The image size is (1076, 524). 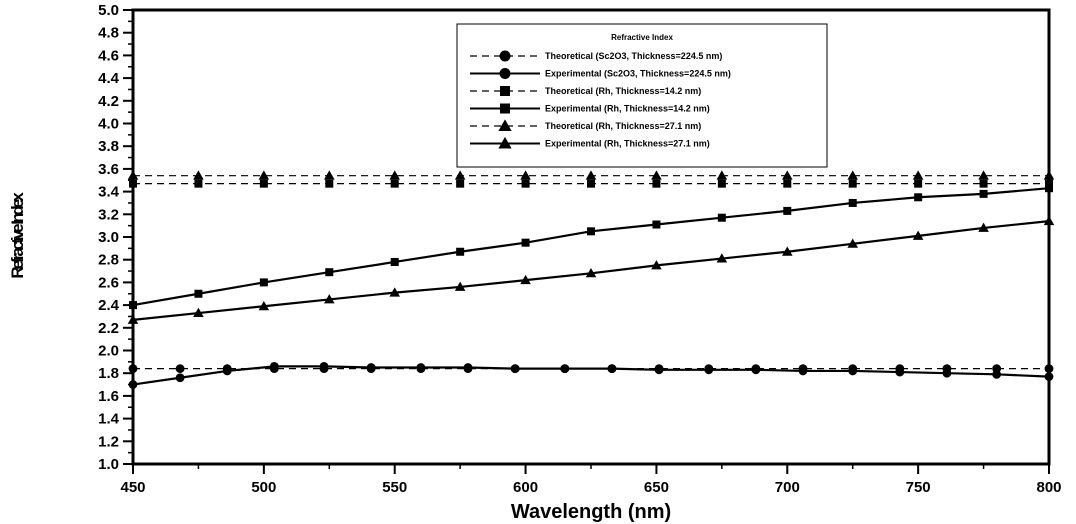 What do you see at coordinates (108, 146) in the screenshot?
I see `y-tick-label: 3.8` at bounding box center [108, 146].